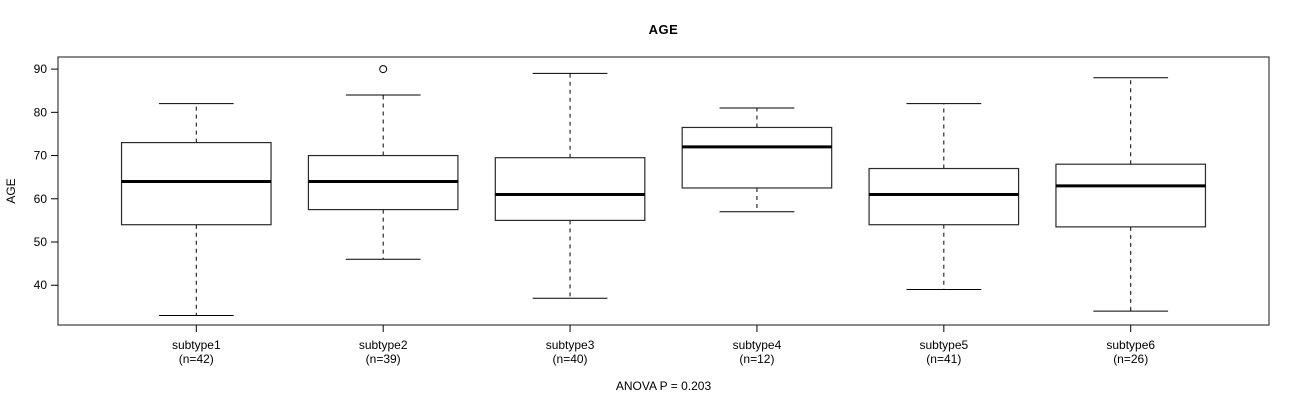 The image size is (1300, 400). Describe the element at coordinates (756, 359) in the screenshot. I see `x-label-n-subtype4: (n=12)` at that location.